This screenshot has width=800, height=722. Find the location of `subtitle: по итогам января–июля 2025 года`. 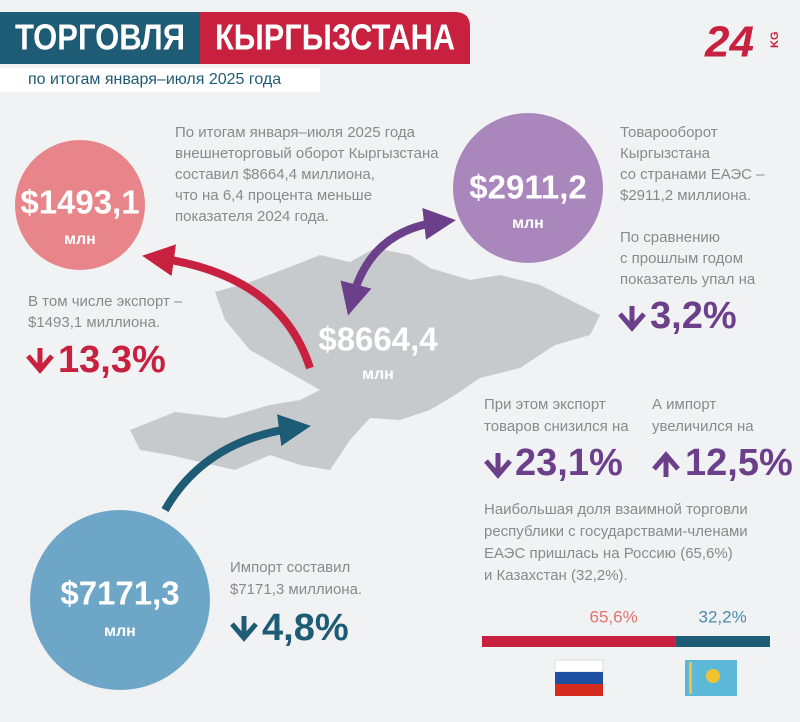

subtitle: по итогам января–июля 2025 года is located at coordinates (154, 79).